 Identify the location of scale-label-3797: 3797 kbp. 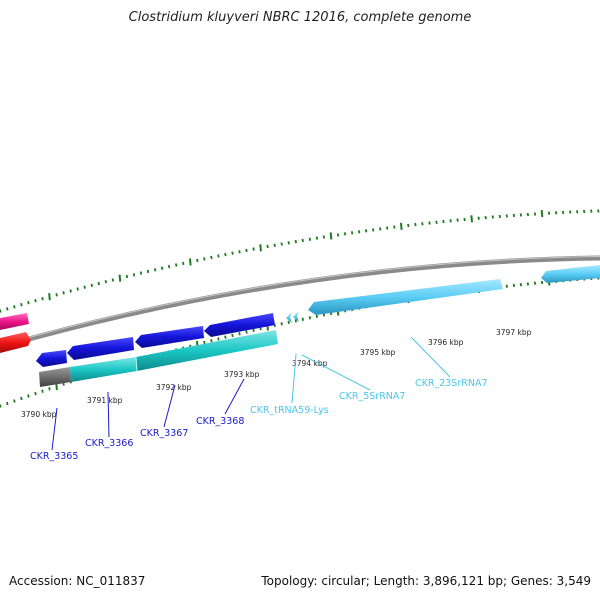
(514, 332).